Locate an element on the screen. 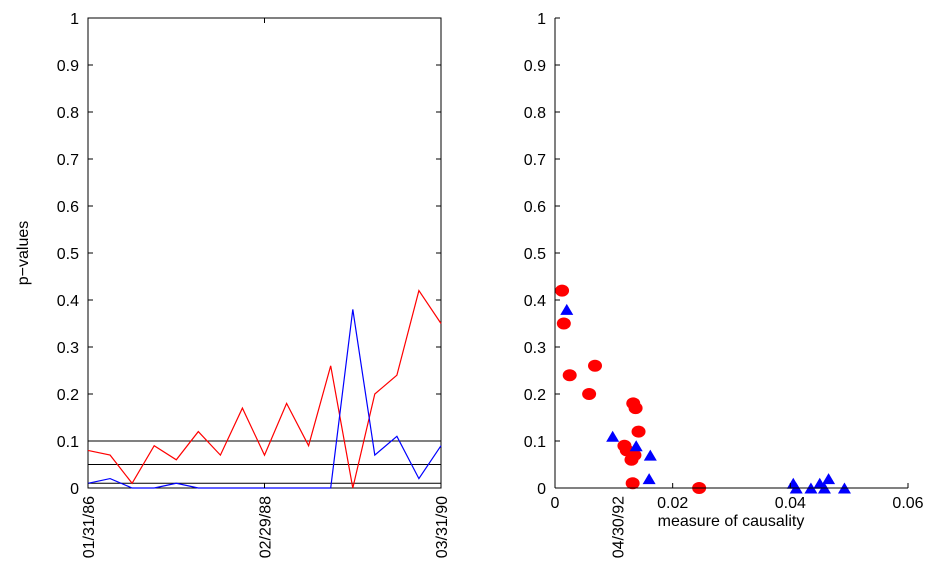 The height and width of the screenshot is (577, 935). right-y-tick-label: 0.5 is located at coordinates (535, 254).